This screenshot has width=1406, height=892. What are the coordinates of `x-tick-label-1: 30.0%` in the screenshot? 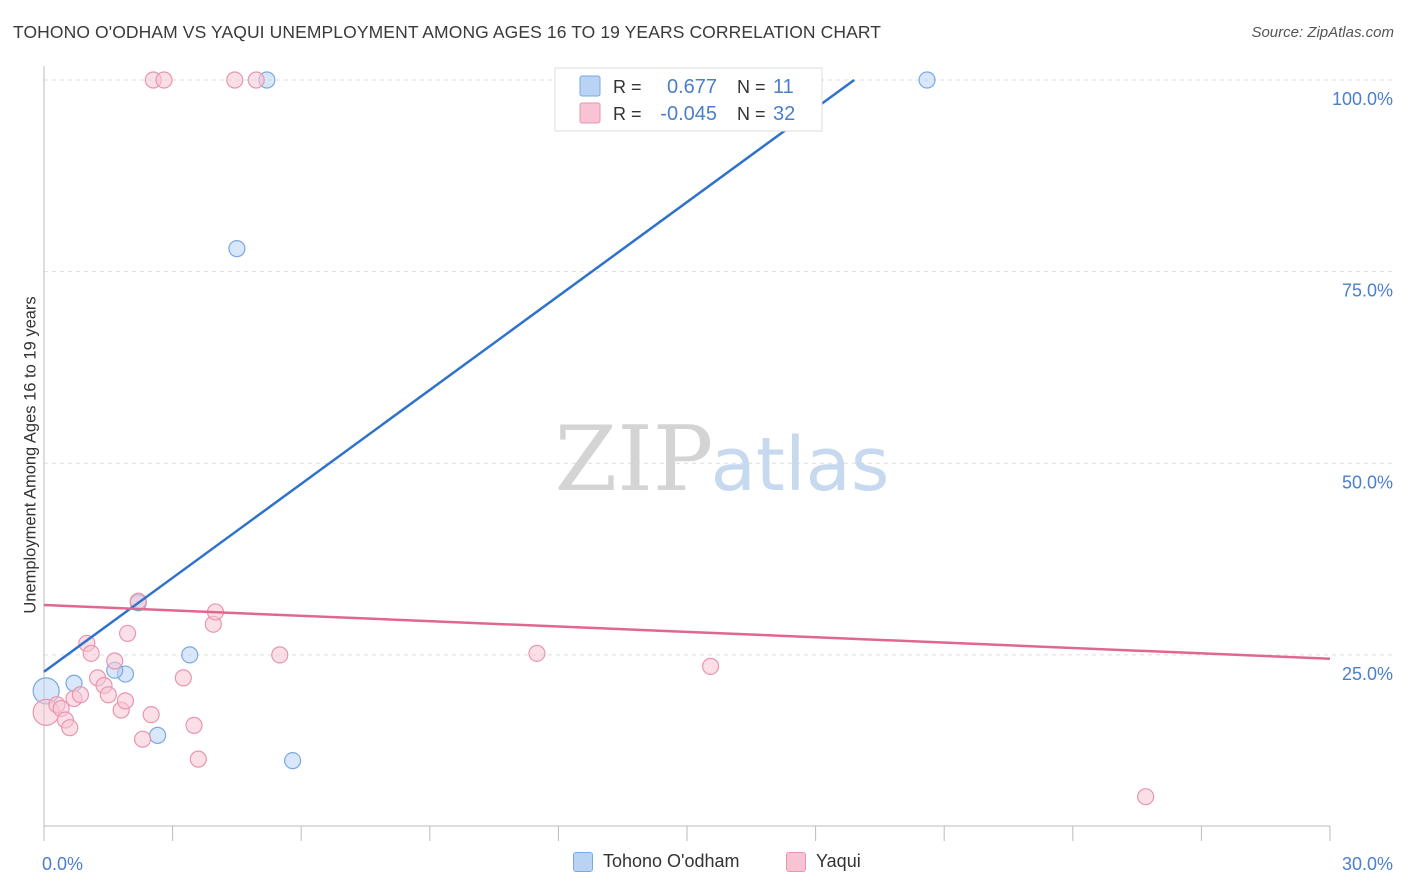 It's located at (1367, 864).